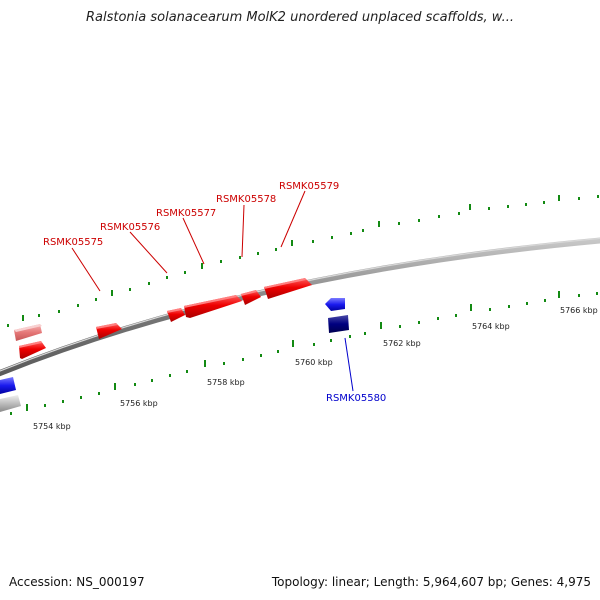  Describe the element at coordinates (314, 362) in the screenshot. I see `scale-label-5760: 5760 kbp` at that location.